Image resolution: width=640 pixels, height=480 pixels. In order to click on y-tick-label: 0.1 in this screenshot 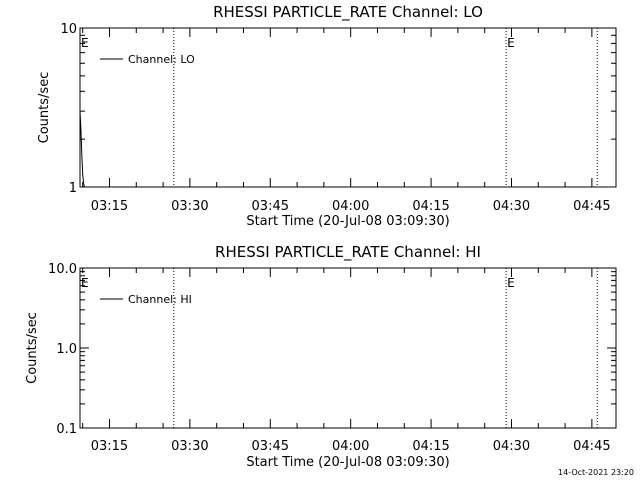, I will do `click(66, 429)`.